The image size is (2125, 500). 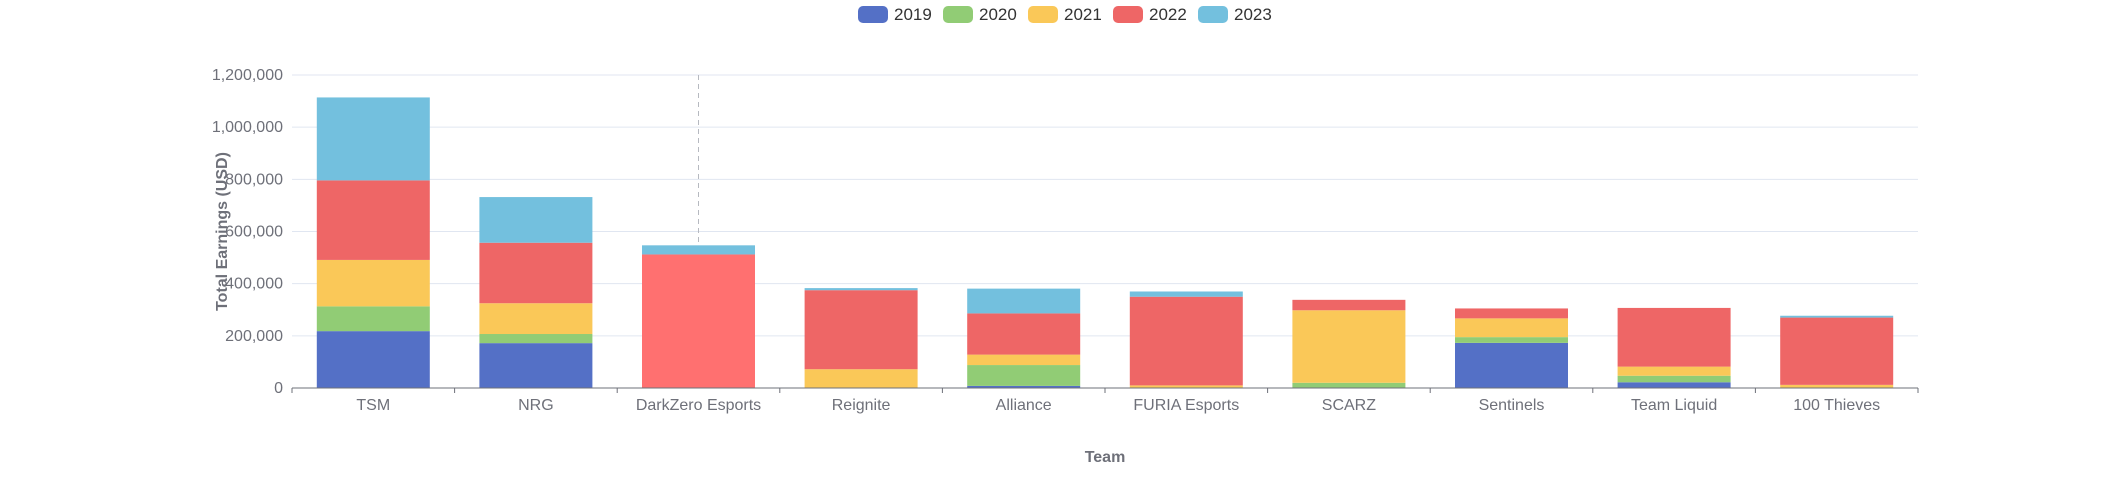 I want to click on x-tick-label: Alliance, so click(x=1024, y=405).